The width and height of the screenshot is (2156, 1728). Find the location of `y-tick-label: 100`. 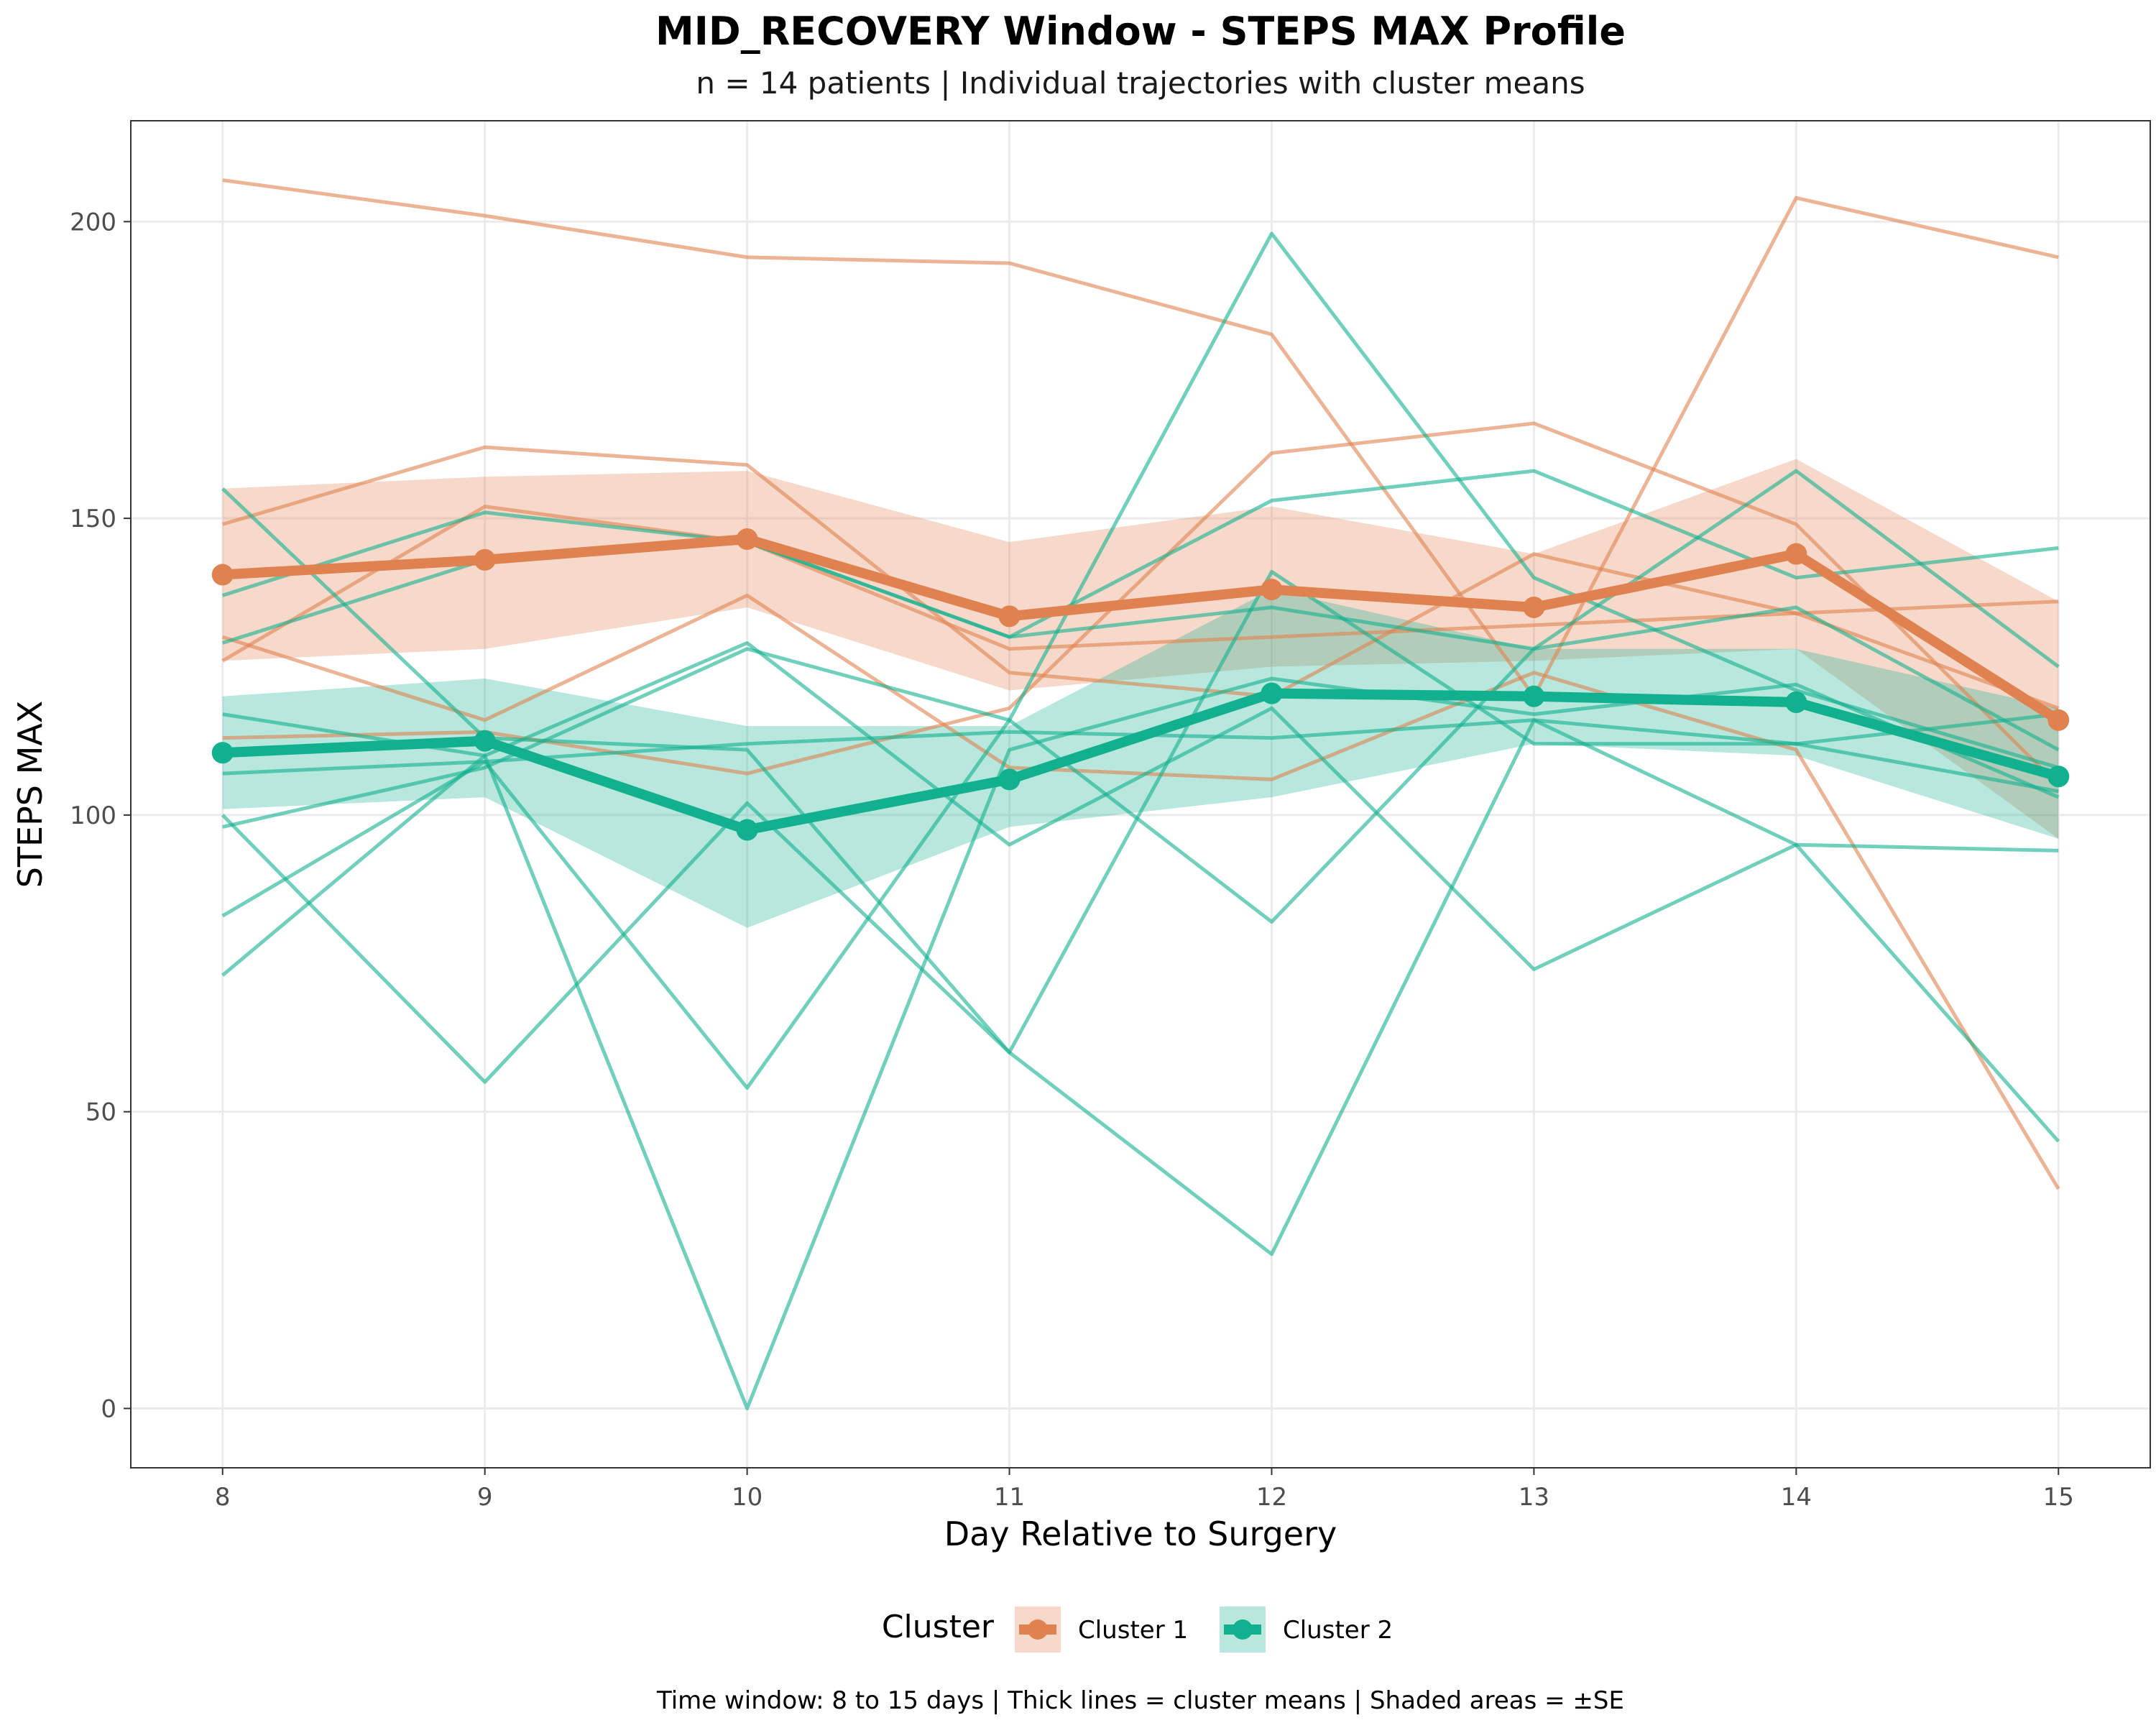

y-tick-label: 100 is located at coordinates (93, 816).